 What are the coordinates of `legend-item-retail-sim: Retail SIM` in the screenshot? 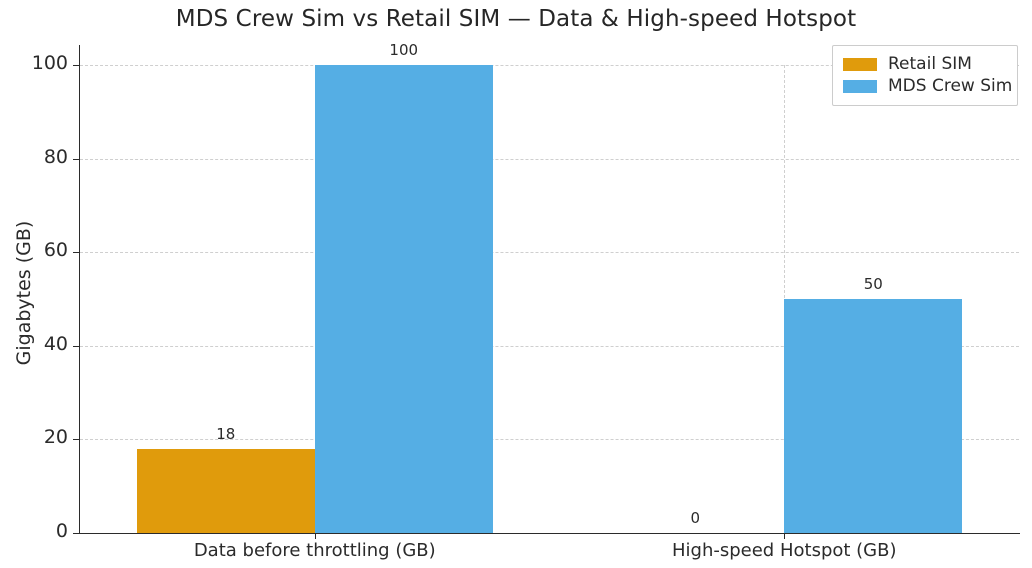 It's located at (925, 64).